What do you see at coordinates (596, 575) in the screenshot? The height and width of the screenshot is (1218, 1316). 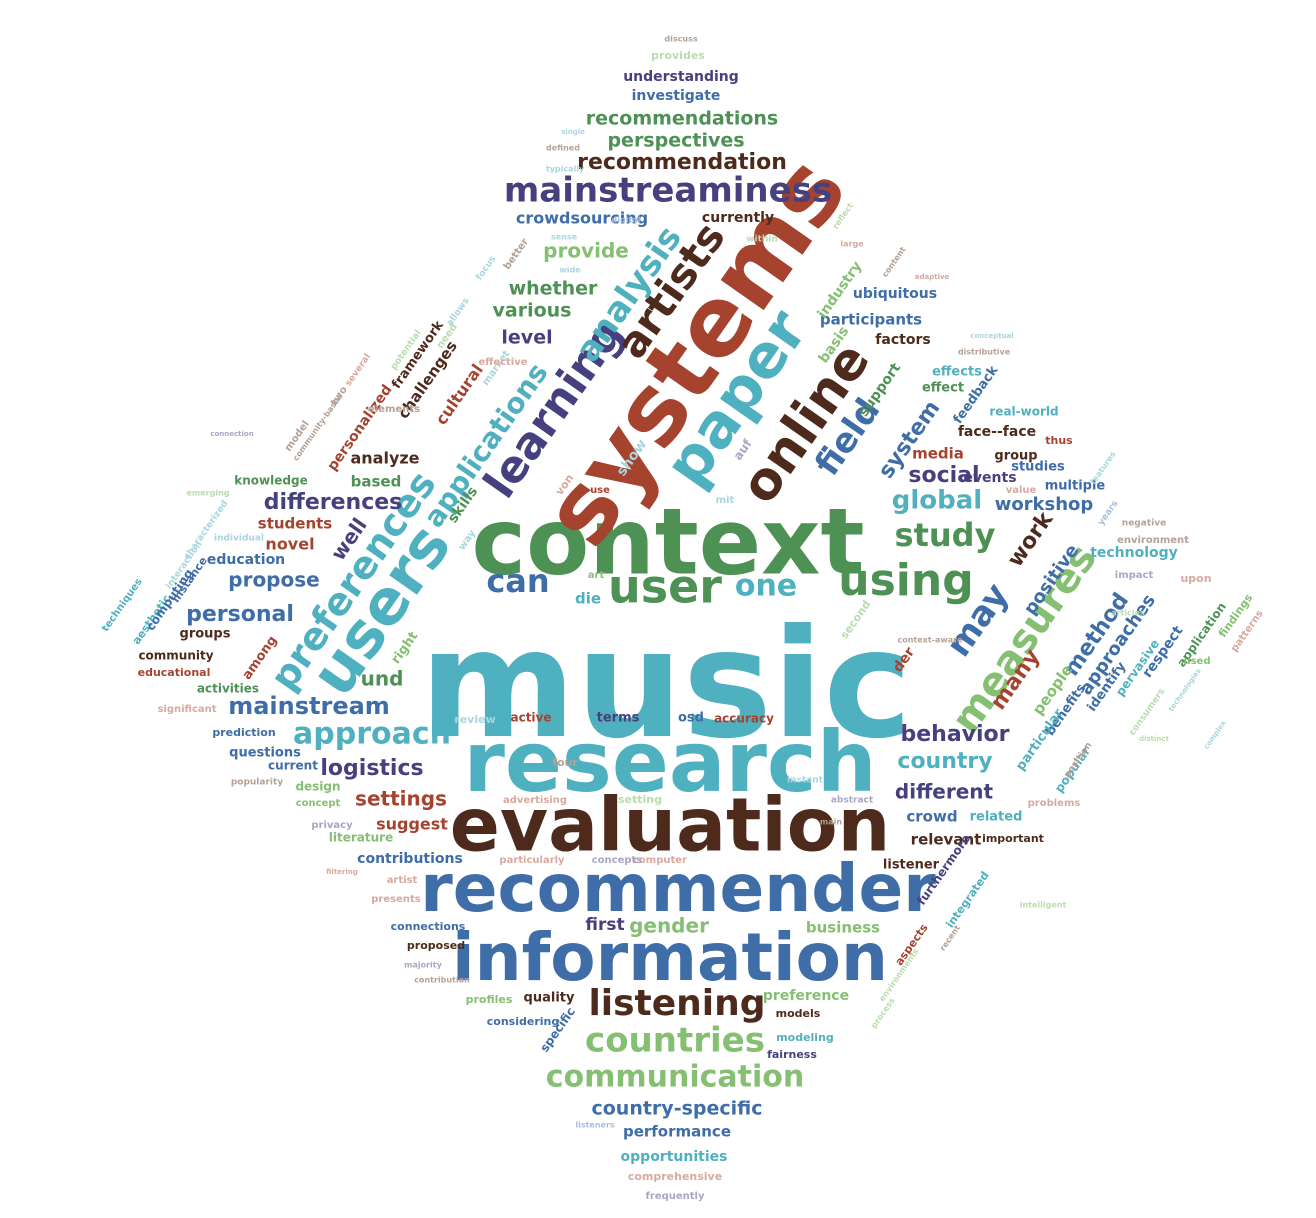 I see `word-art: art` at bounding box center [596, 575].